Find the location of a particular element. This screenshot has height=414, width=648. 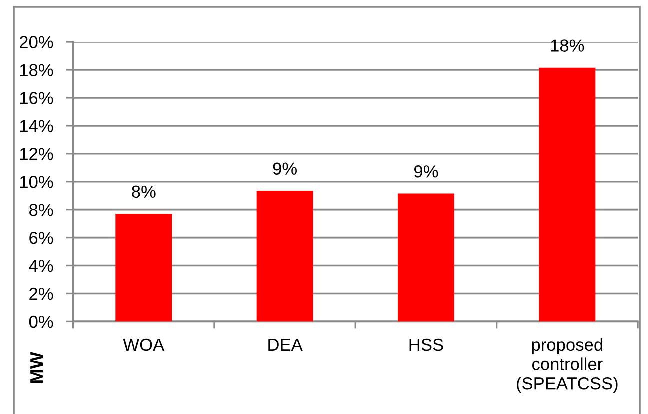

y-tick-label: 18% is located at coordinates (37, 70).